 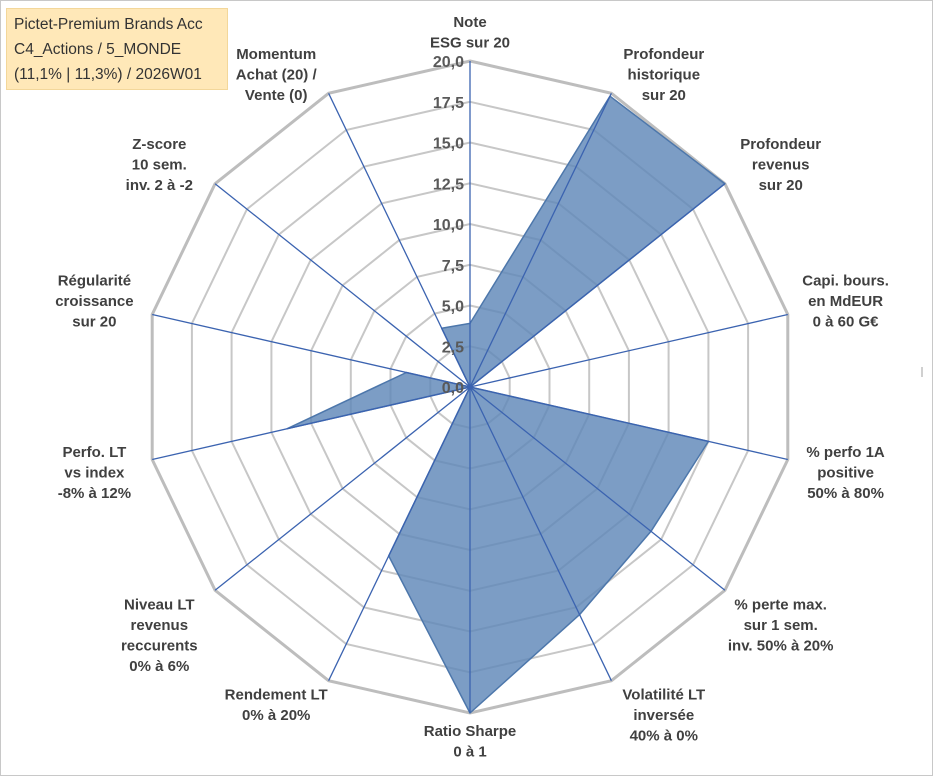 I want to click on tick-label-7: 17,5, so click(x=448, y=103).